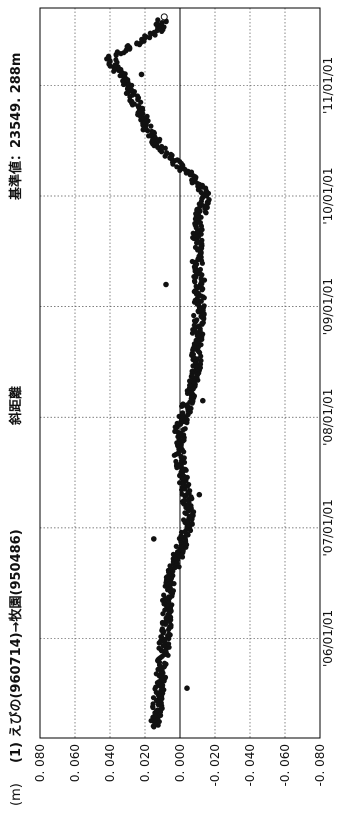 The height and width of the screenshot is (821, 338). I want to click on y-tick-label: 0. 040, so click(110, 763).